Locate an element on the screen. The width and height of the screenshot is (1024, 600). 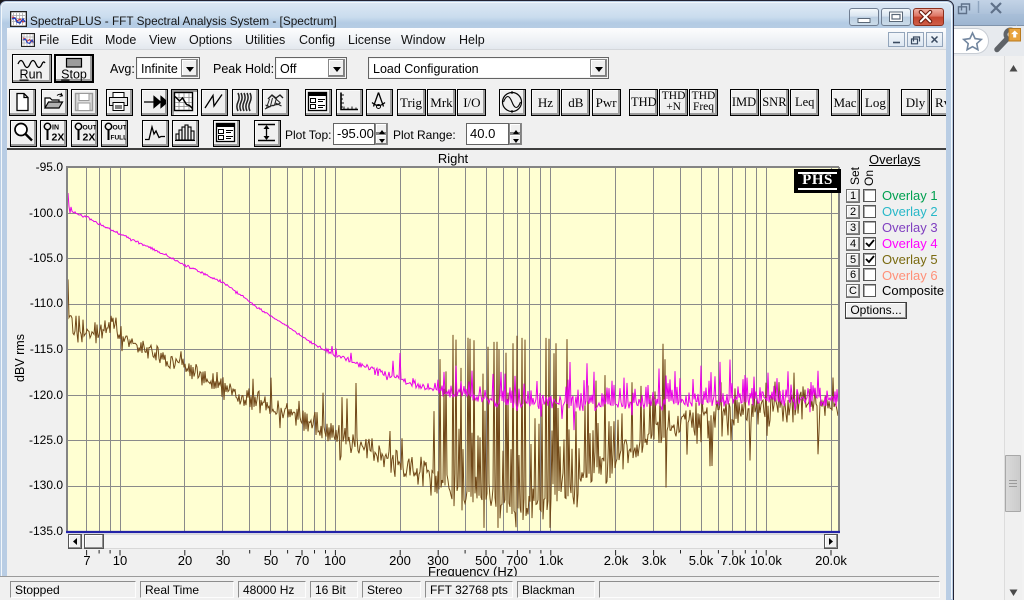
svg-text: Stop is located at coordinates (74, 75).